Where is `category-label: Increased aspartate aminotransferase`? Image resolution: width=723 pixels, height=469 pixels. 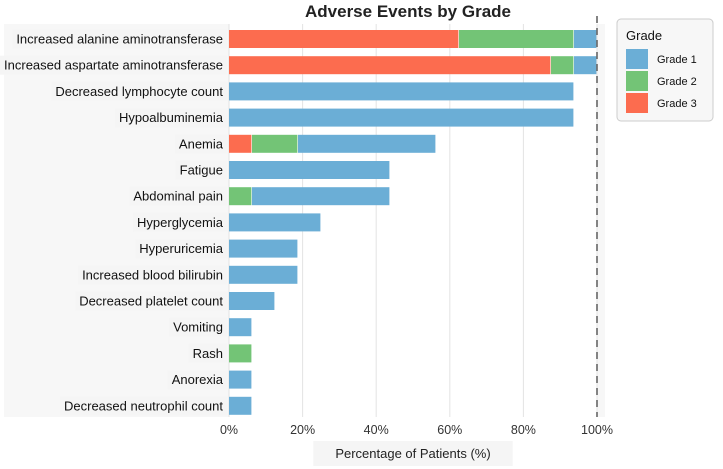
category-label: Increased aspartate aminotransferase is located at coordinates (113, 65).